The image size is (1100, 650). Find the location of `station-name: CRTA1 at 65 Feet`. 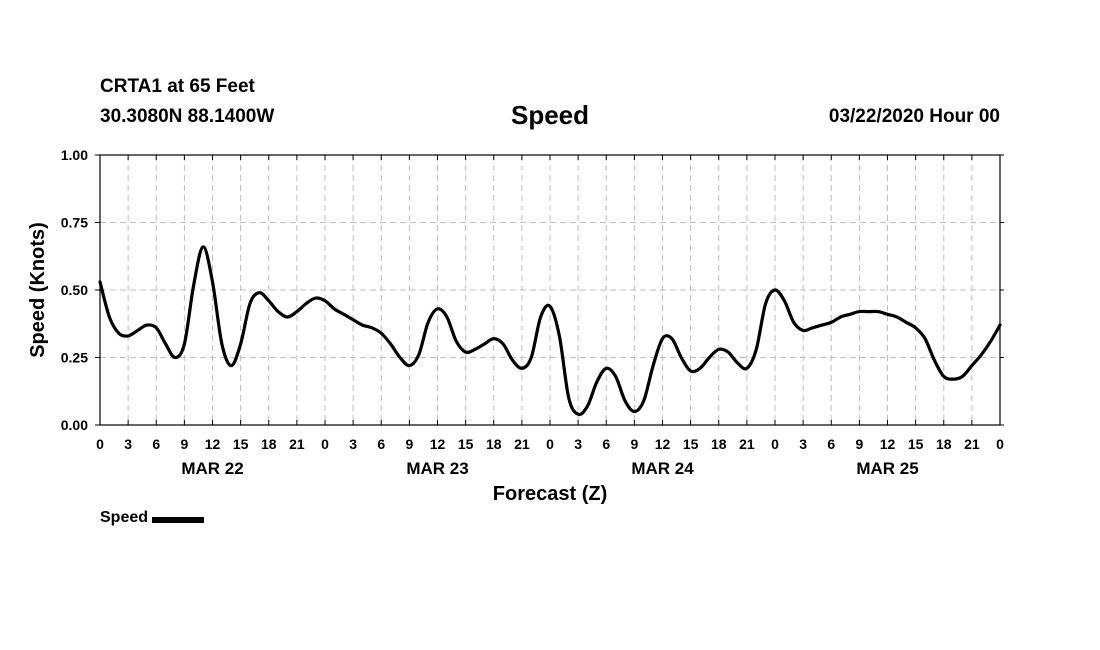

station-name: CRTA1 at 65 Feet is located at coordinates (177, 86).